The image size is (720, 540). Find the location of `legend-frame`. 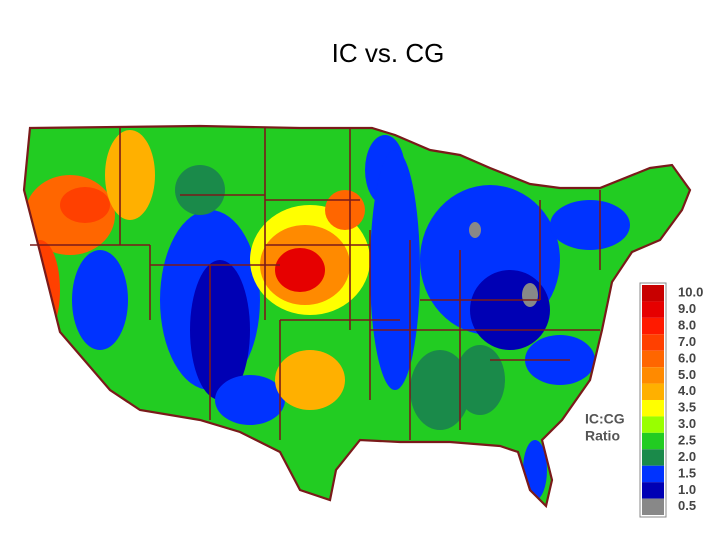

legend-frame is located at coordinates (653, 400).